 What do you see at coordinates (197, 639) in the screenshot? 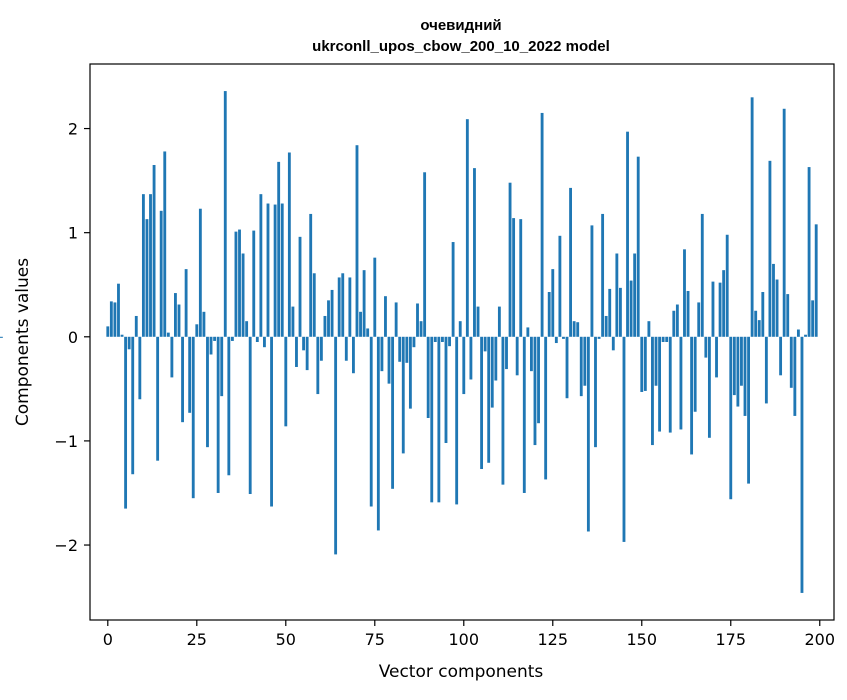
I see `x-tick-label: 25` at bounding box center [197, 639].